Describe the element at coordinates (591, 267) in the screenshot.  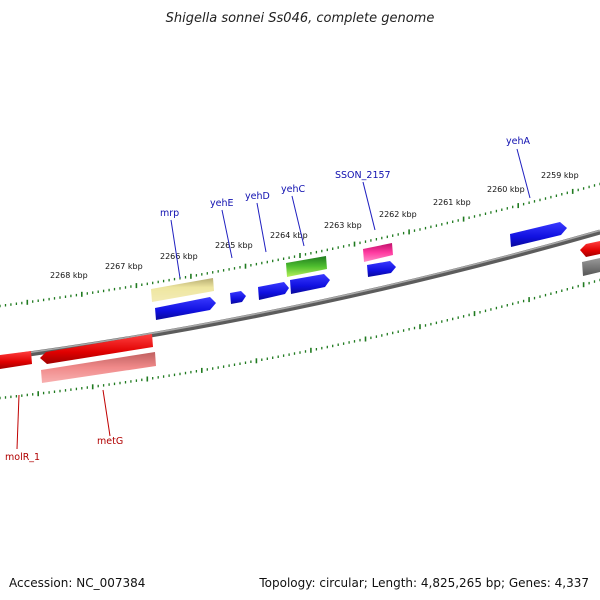
I see `gene-feature-right-edge-gray` at that location.